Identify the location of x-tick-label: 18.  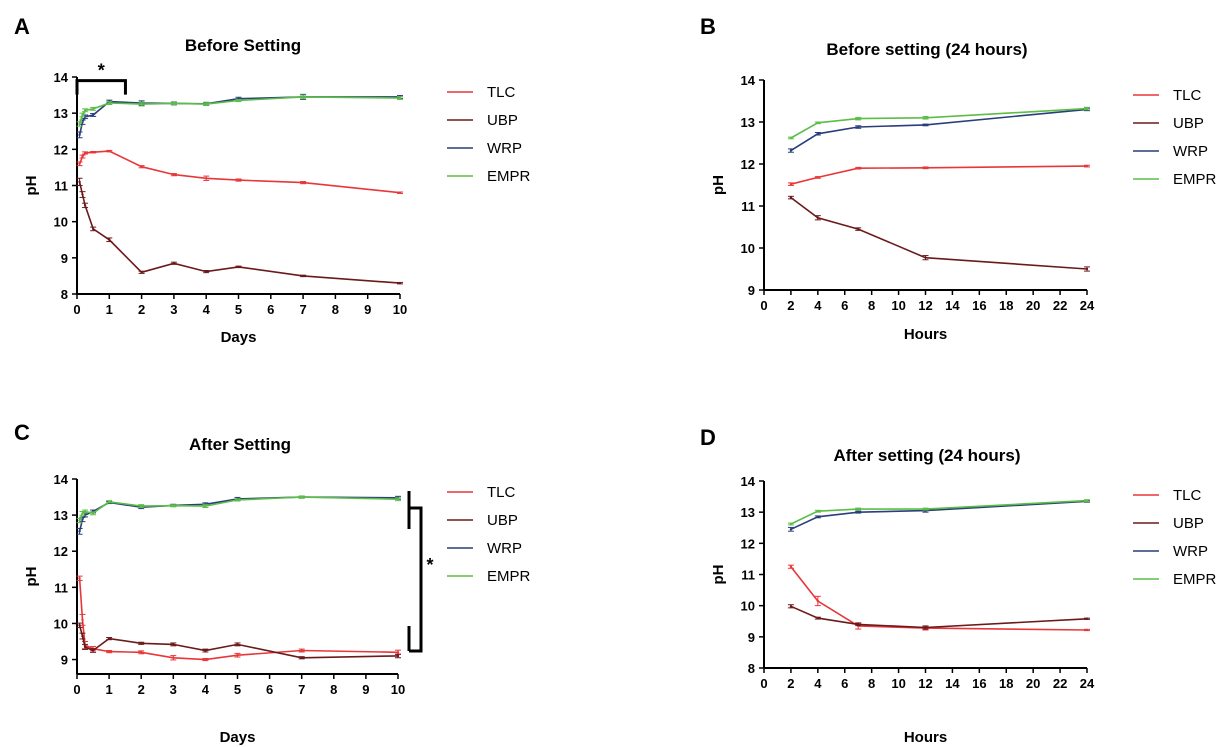
(1006, 305).